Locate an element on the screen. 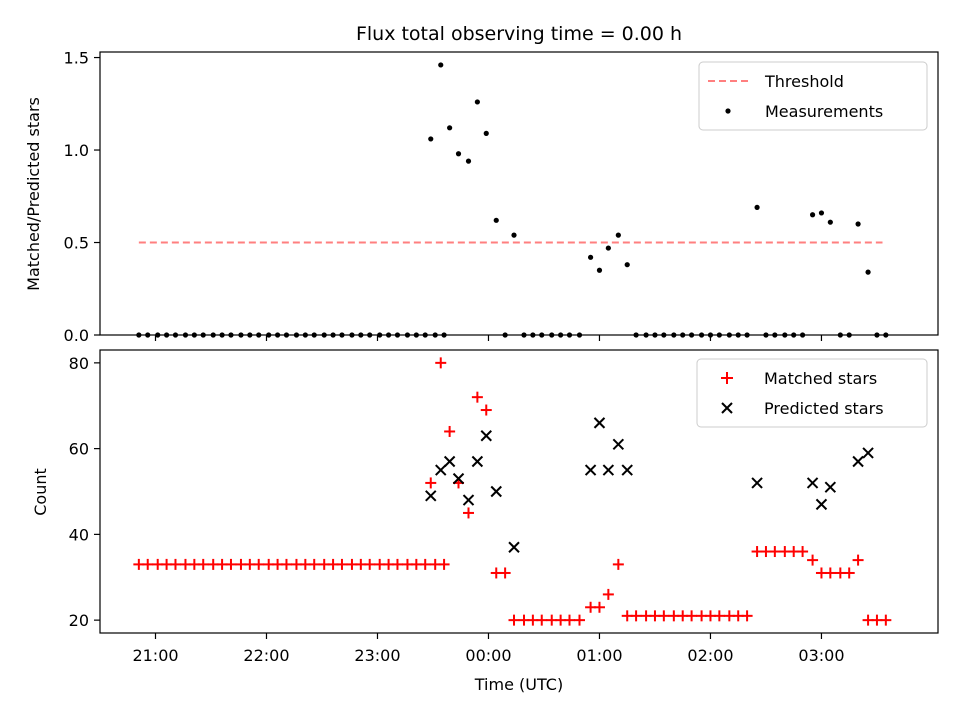 This screenshot has width=960, height=724. x-tick-label: 01:00 is located at coordinates (599, 655).